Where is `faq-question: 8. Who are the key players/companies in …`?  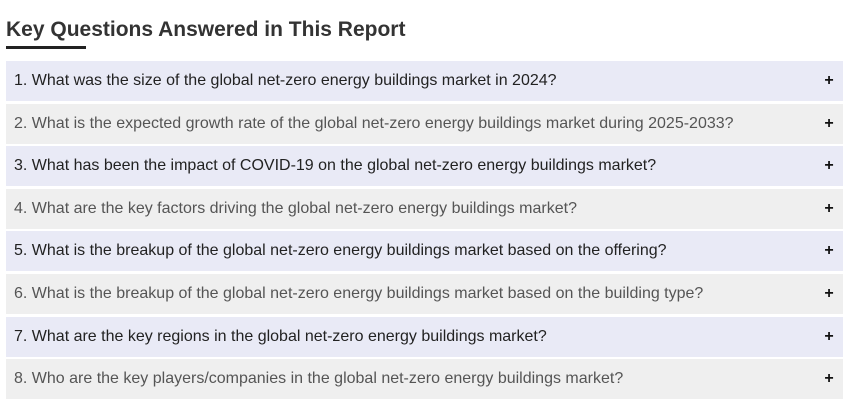 faq-question: 8. Who are the key players/companies in … is located at coordinates (319, 379).